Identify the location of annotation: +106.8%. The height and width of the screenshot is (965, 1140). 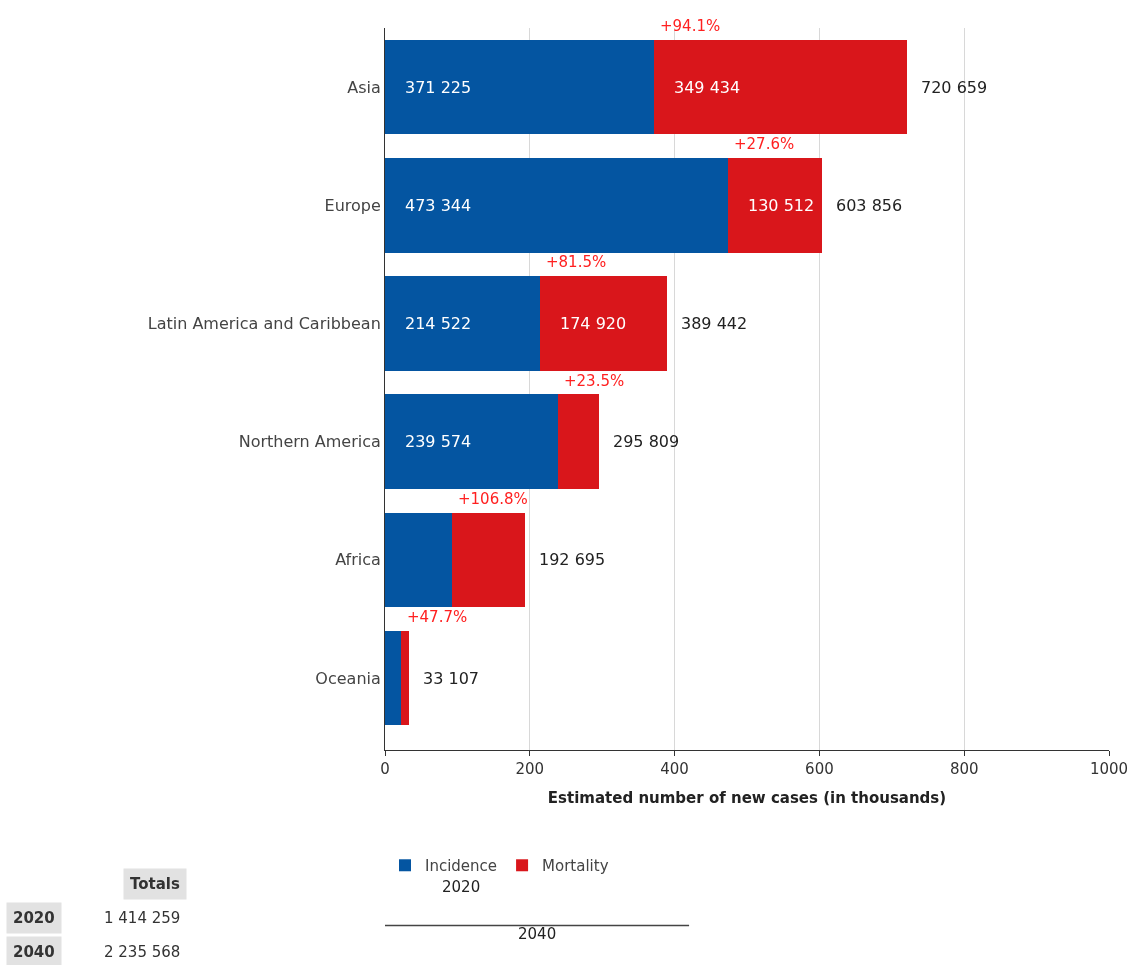
(493, 499).